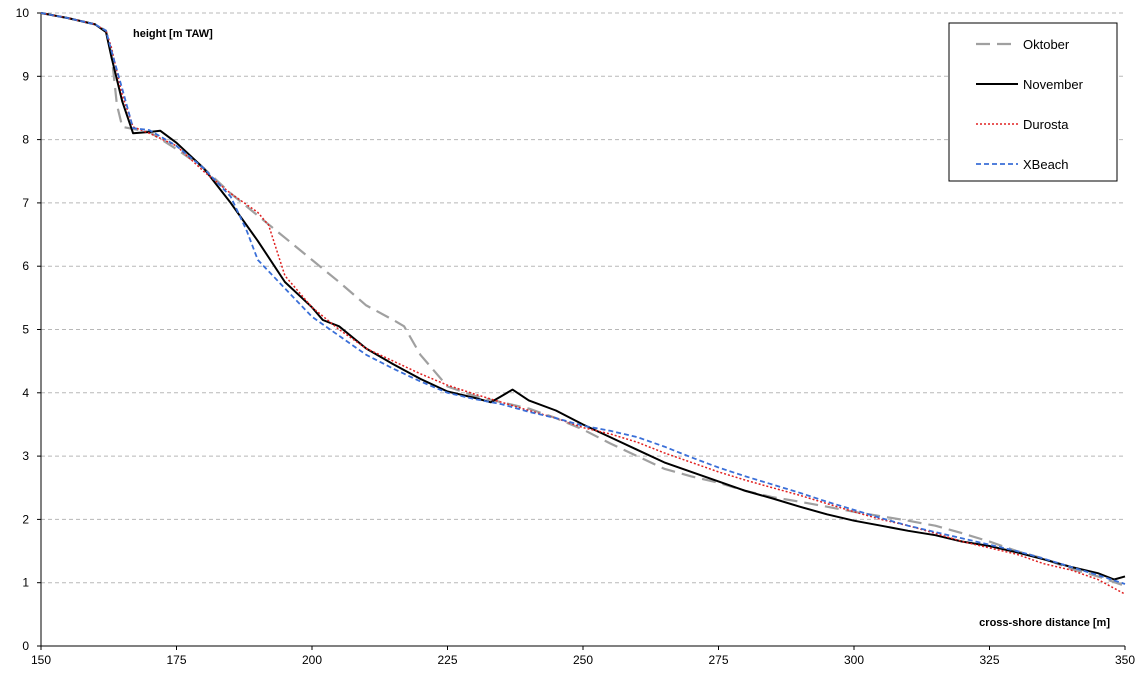  What do you see at coordinates (1125, 660) in the screenshot?
I see `x-tick-label: 350` at bounding box center [1125, 660].